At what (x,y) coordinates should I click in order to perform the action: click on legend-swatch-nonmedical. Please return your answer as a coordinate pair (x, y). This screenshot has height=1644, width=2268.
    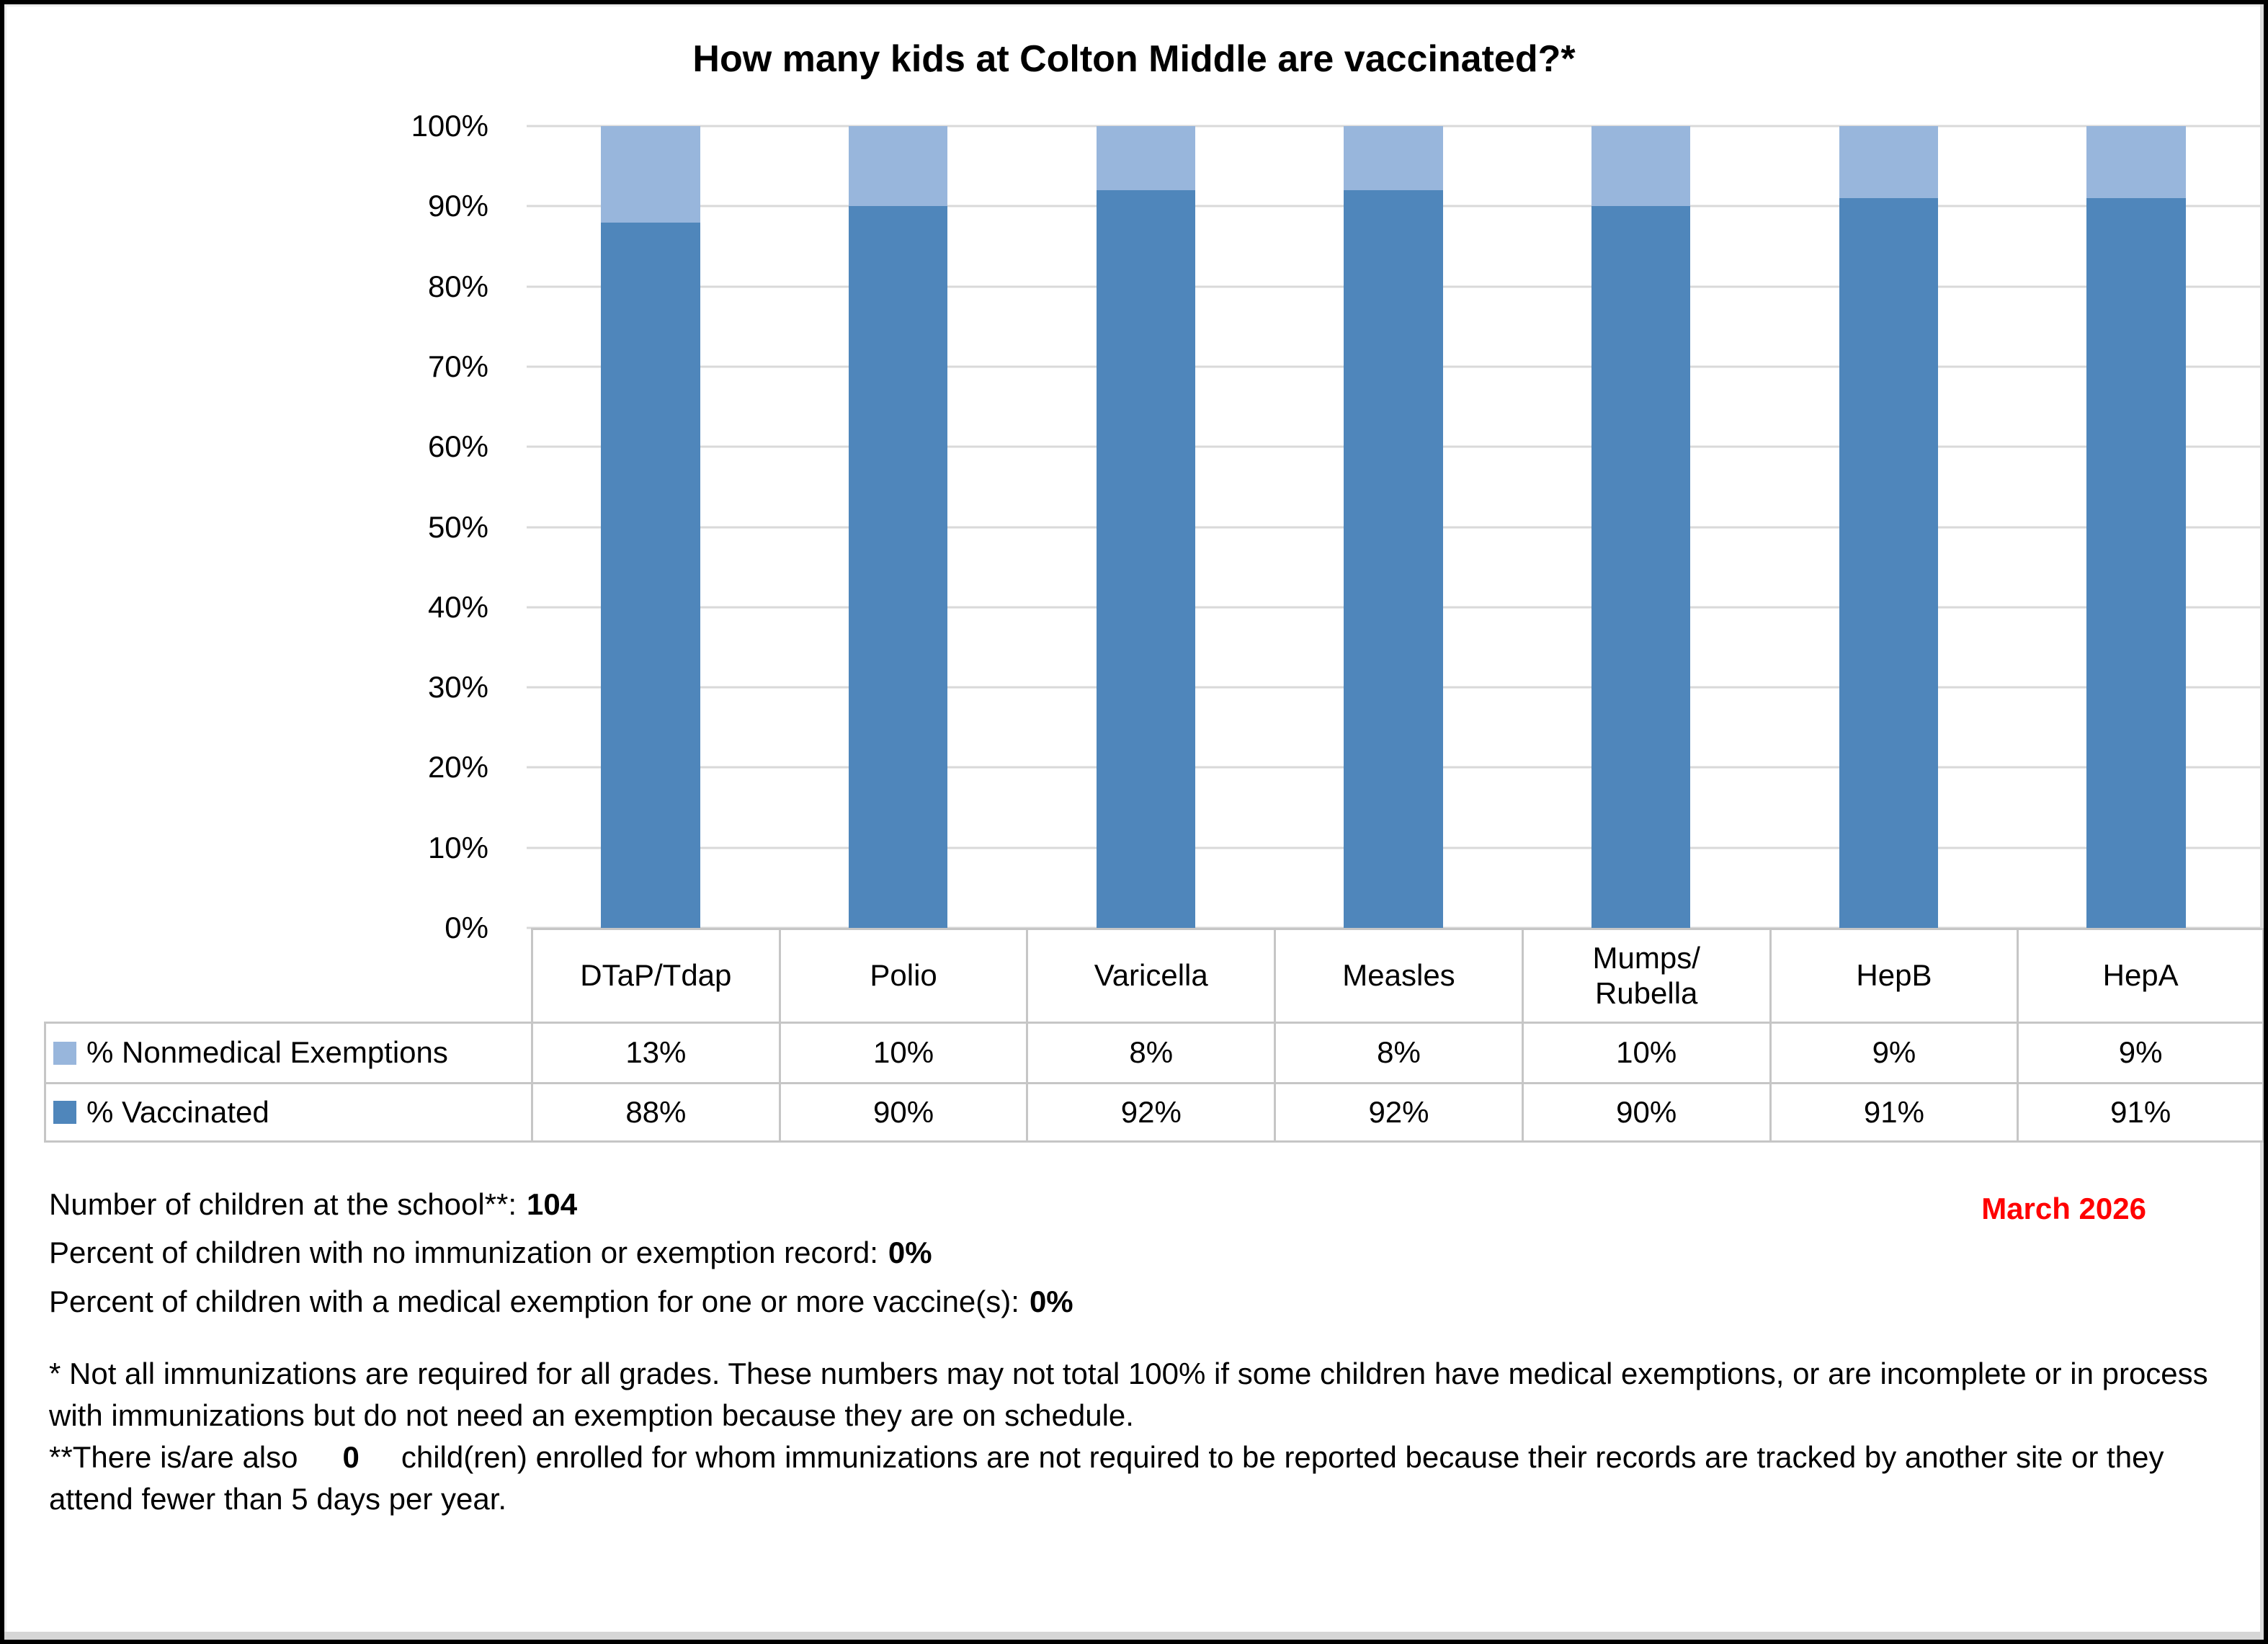
    Looking at the image, I should click on (64, 1053).